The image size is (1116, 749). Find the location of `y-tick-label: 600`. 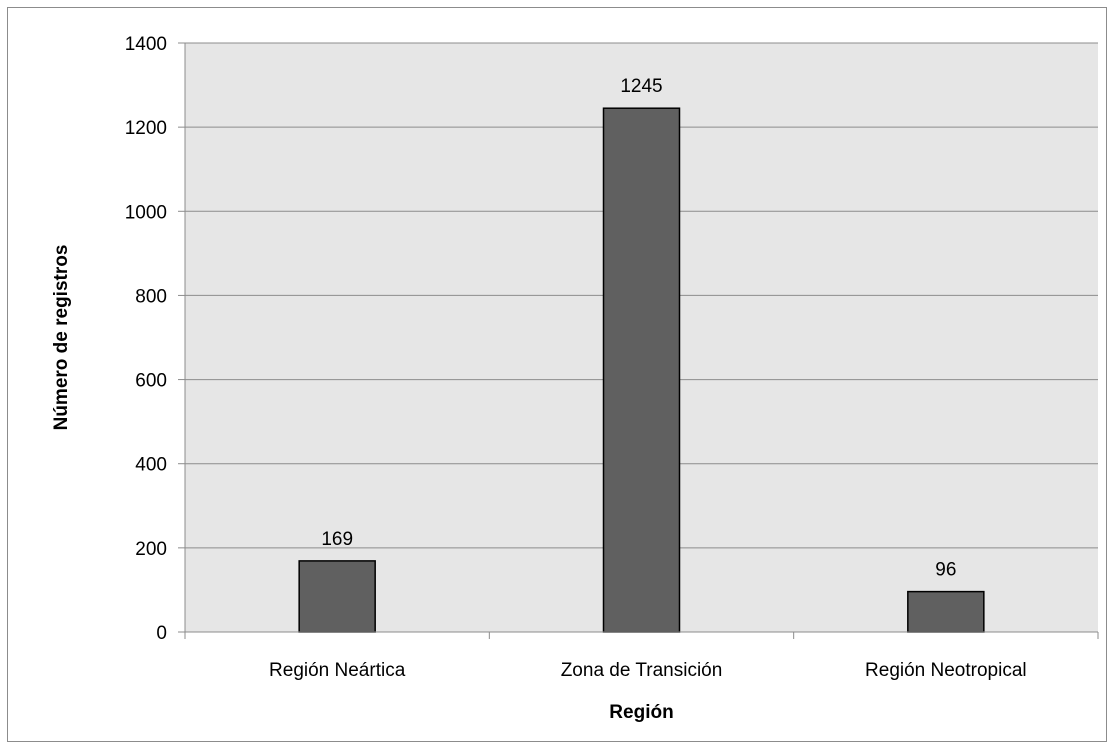

y-tick-label: 600 is located at coordinates (151, 381).